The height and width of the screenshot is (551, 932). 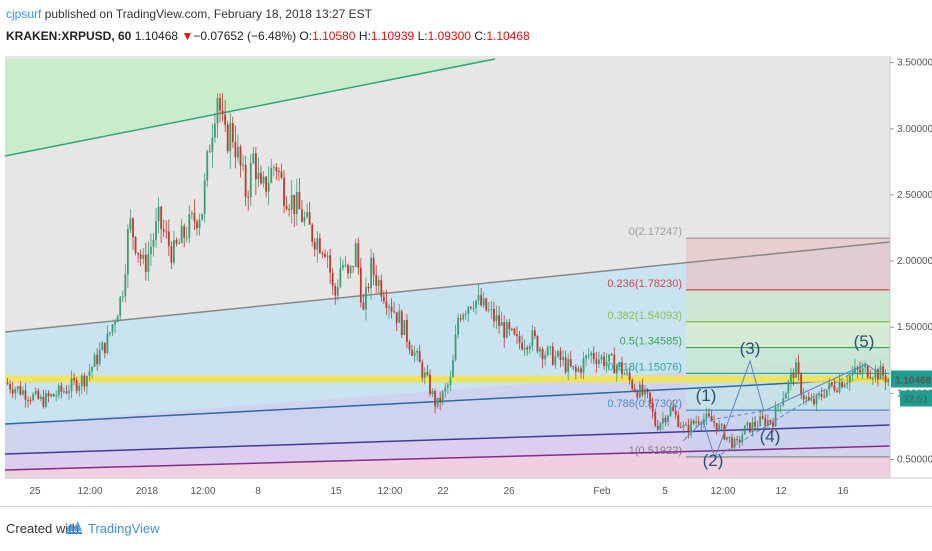 I want to click on fib-zone, so click(x=788, y=334).